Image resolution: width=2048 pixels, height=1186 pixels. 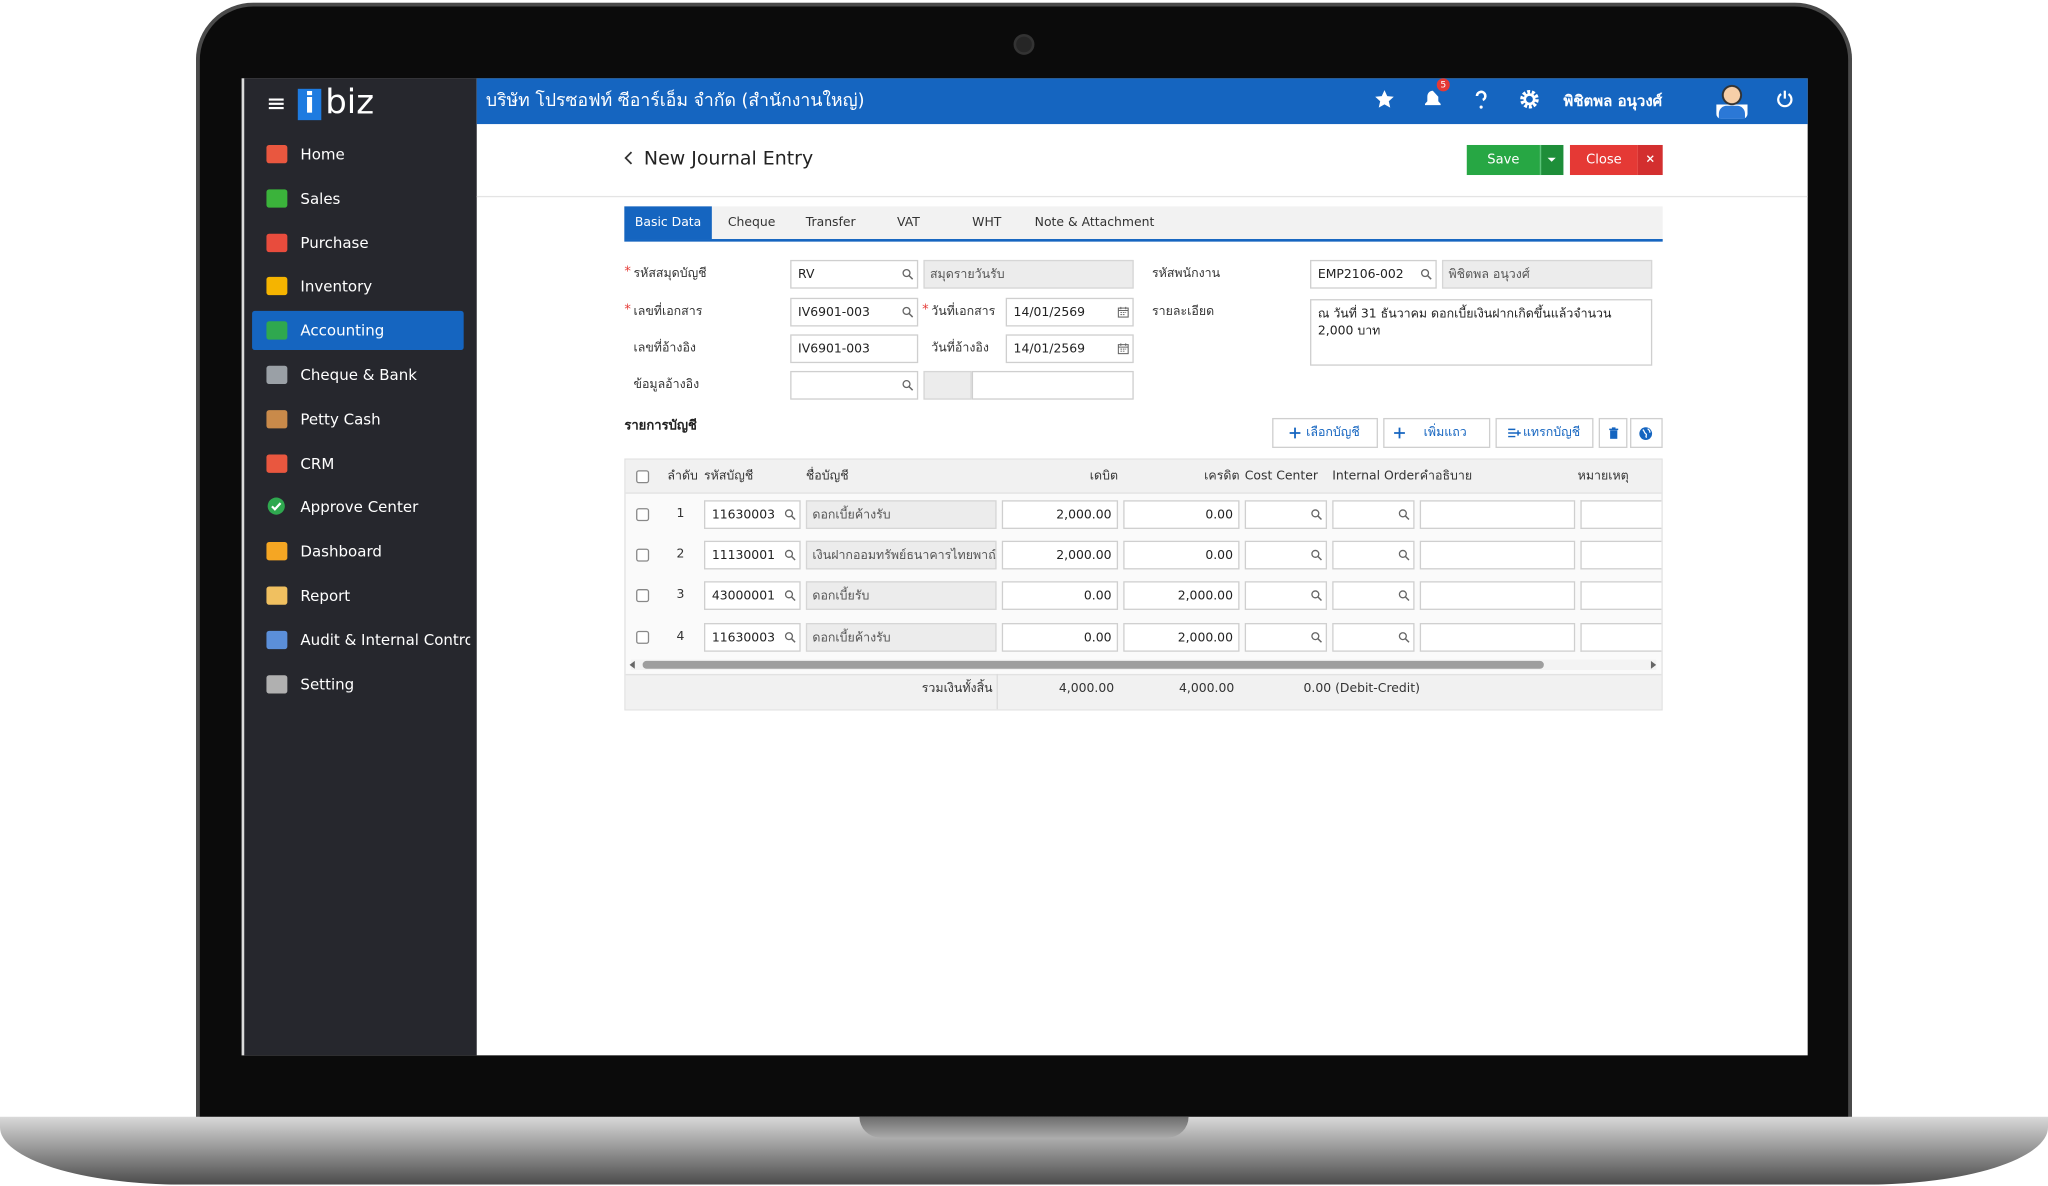 I want to click on menu-item: Sales, so click(x=320, y=198).